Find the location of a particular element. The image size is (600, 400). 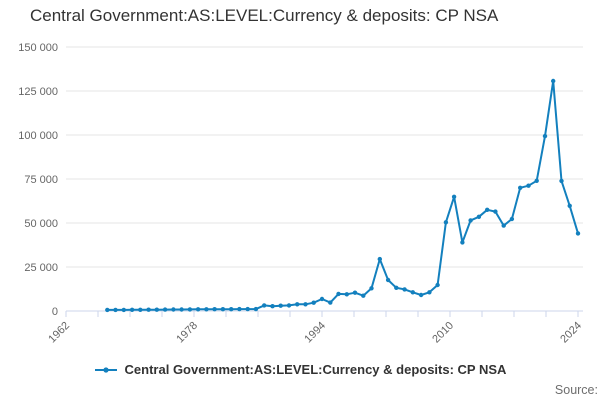

y-tick-label: 125 000 is located at coordinates (38, 92).